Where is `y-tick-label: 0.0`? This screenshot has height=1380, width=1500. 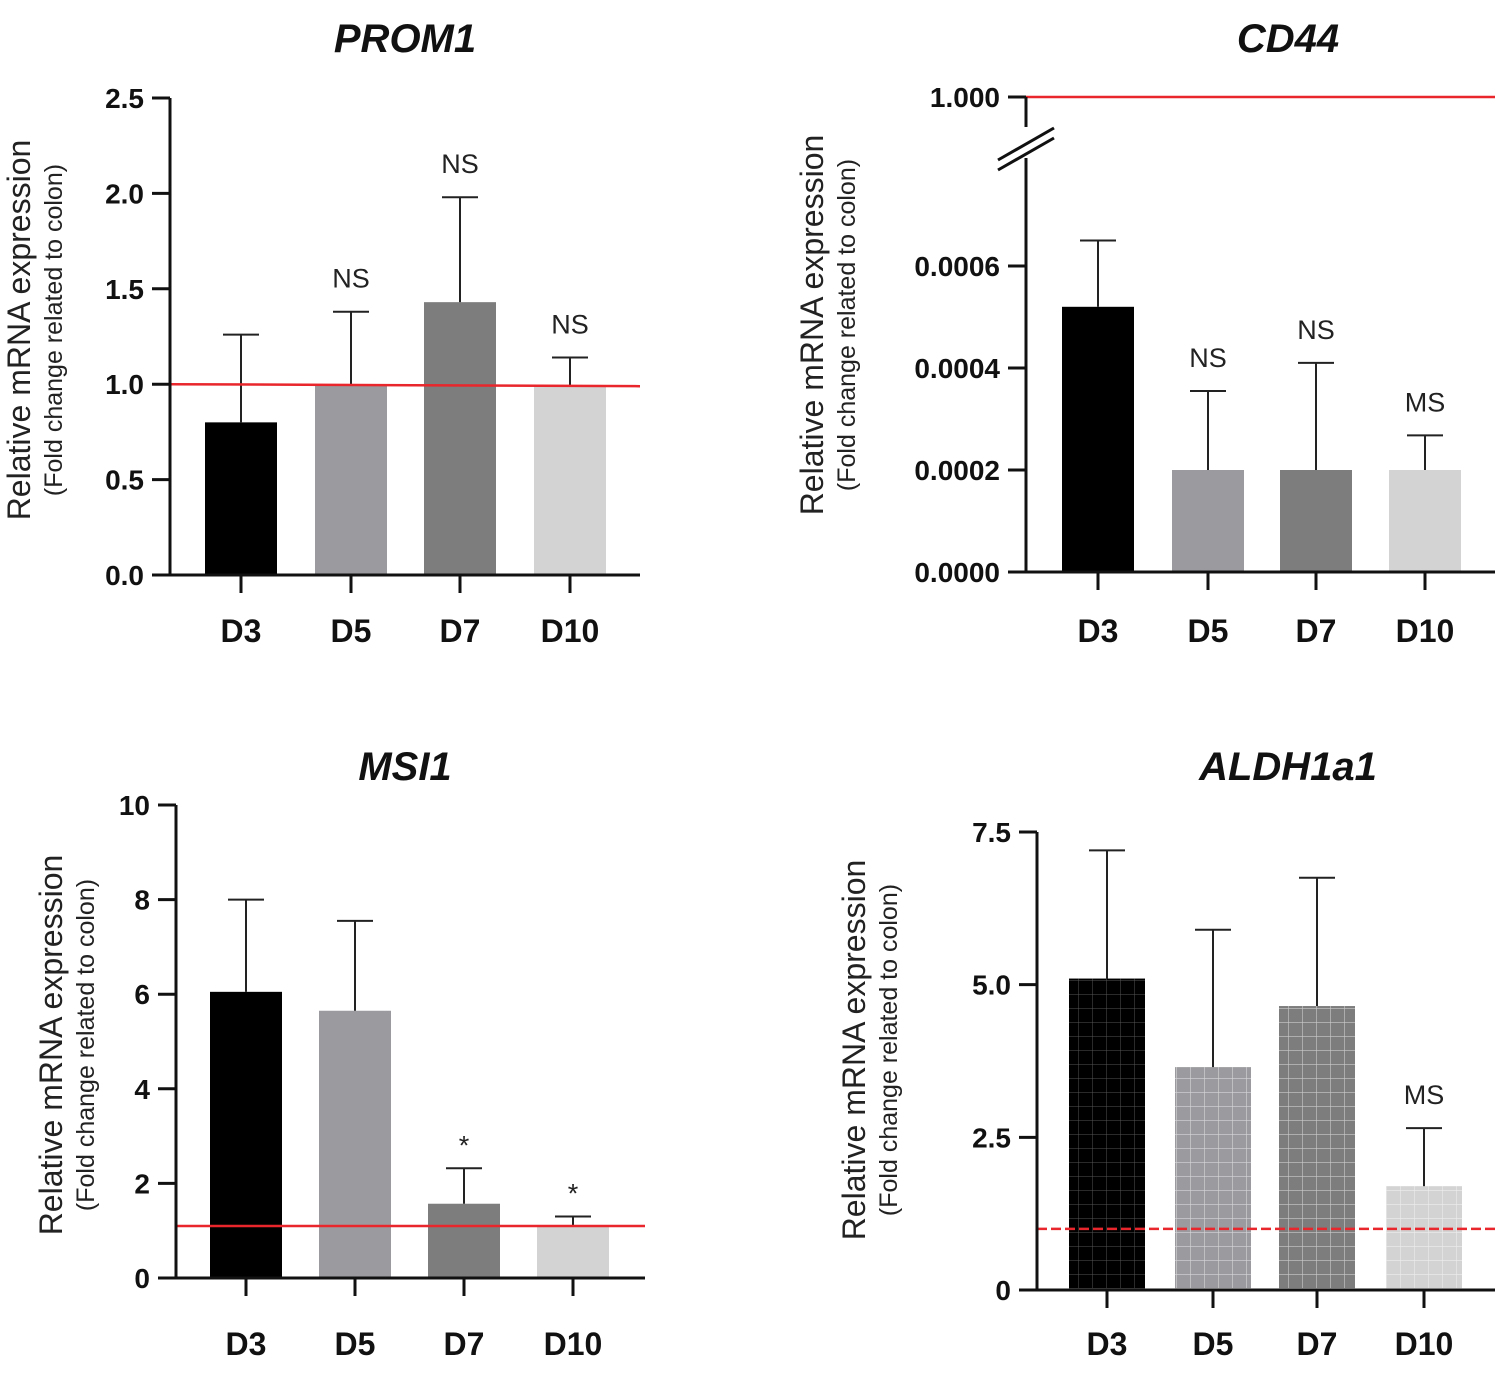
y-tick-label: 0.0 is located at coordinates (124, 575).